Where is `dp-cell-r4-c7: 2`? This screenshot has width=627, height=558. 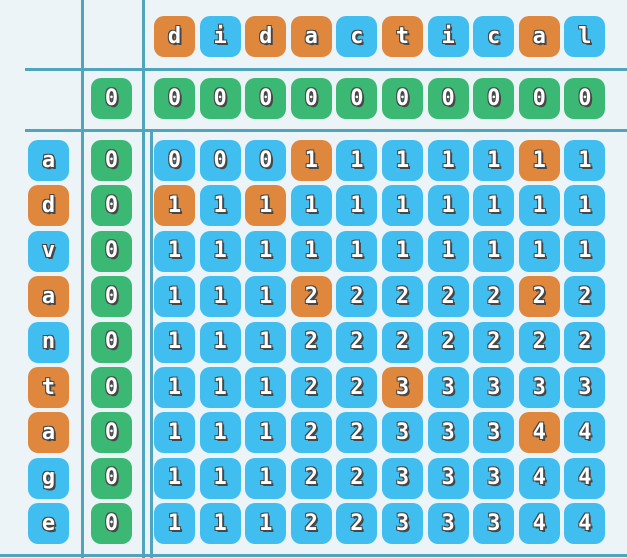
dp-cell-r4-c7: 2 is located at coordinates (494, 342).